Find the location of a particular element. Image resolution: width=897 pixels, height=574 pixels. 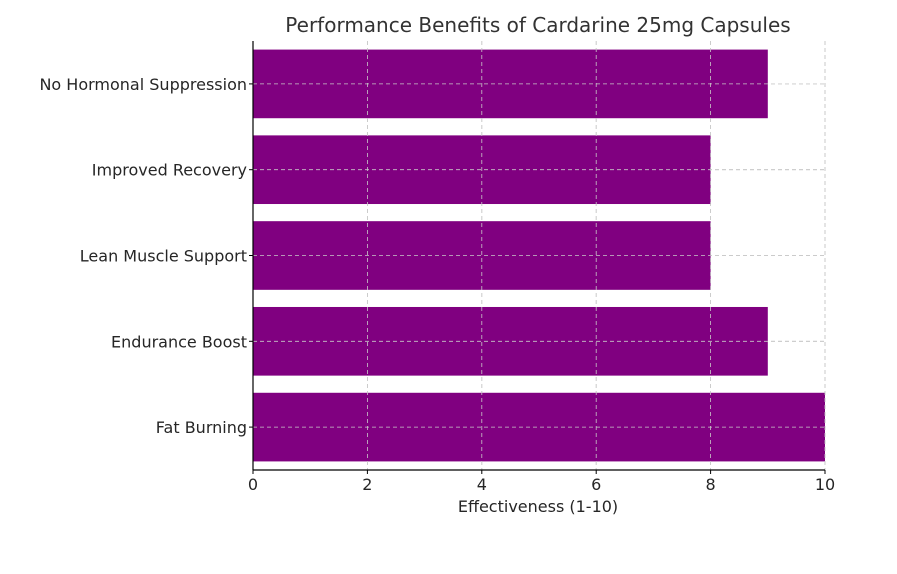

x-tick-label-4: 8 is located at coordinates (711, 484).